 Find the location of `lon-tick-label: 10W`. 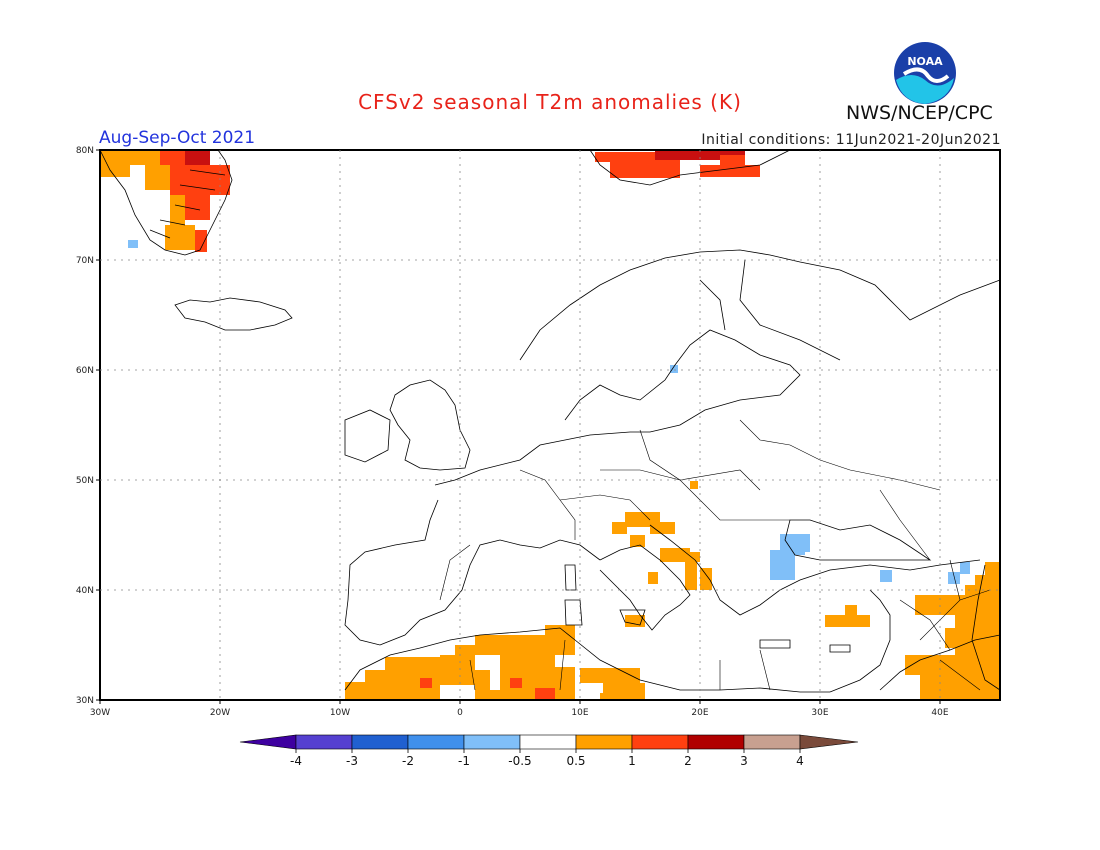

lon-tick-label: 10W is located at coordinates (340, 713).